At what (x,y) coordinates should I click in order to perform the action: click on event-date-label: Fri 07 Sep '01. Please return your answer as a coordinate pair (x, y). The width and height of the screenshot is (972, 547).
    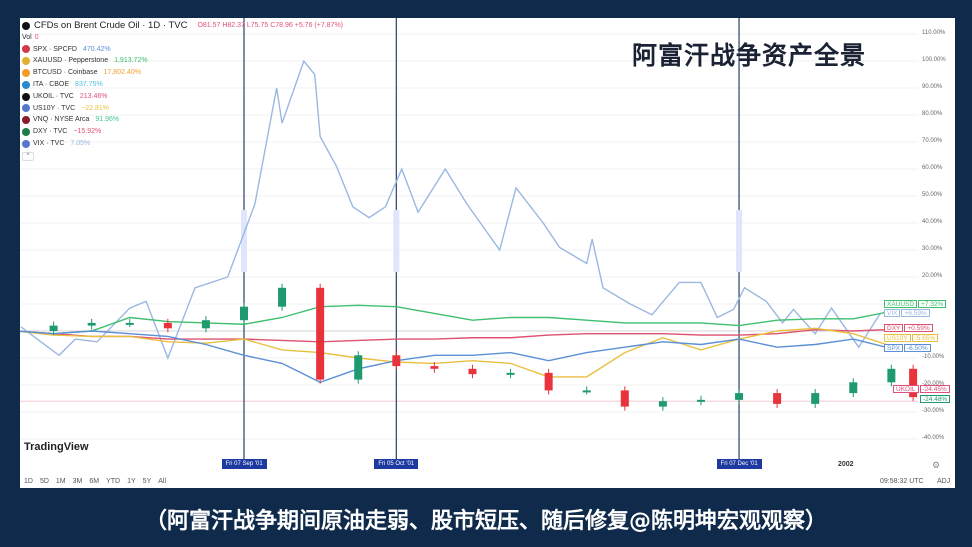
    Looking at the image, I should click on (244, 464).